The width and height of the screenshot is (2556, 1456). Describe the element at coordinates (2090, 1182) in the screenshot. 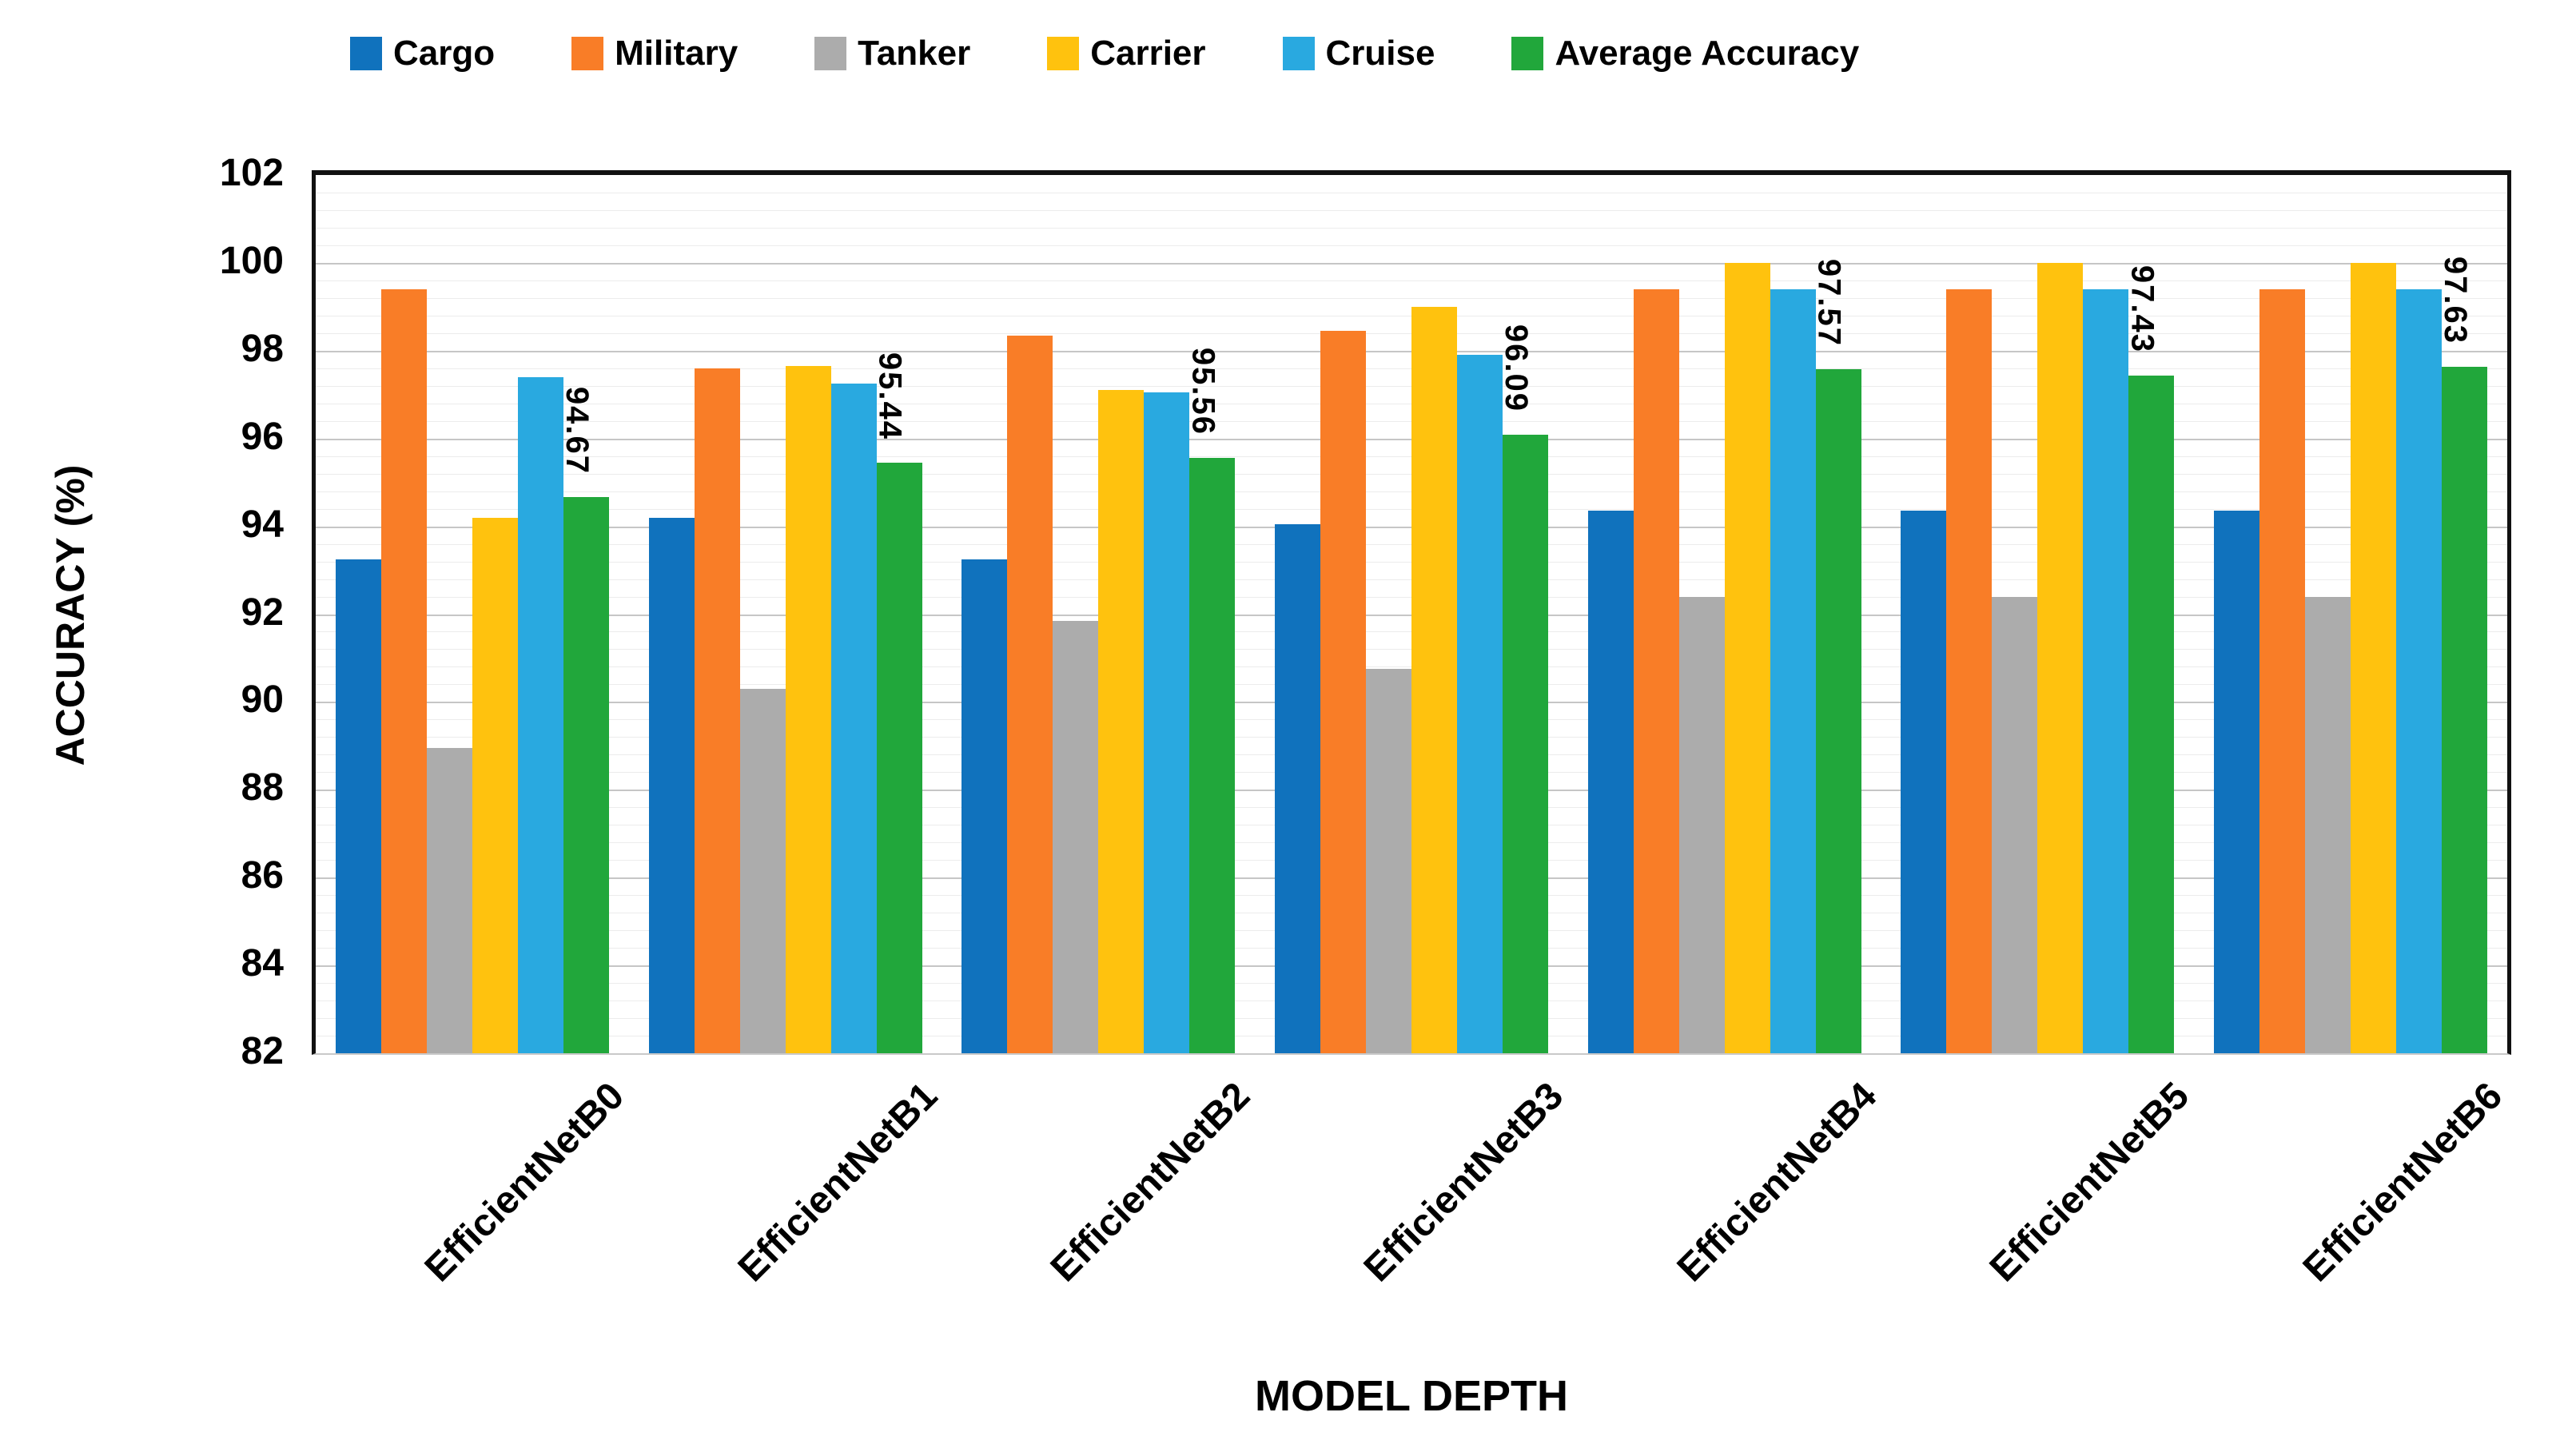

I see `x-category-label-efficientnetb5: EfficientNetB5` at that location.